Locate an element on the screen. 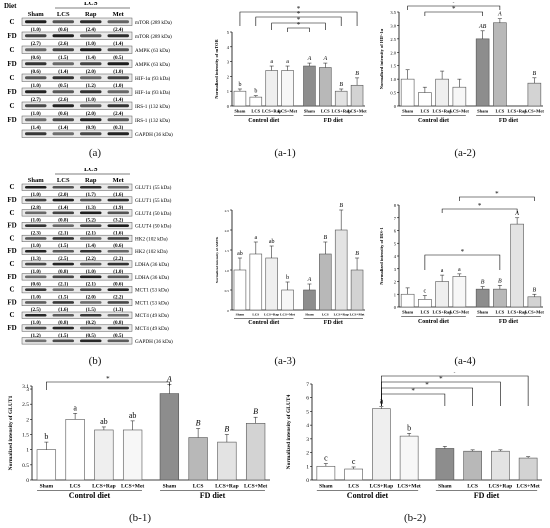  column-header: LCS is located at coordinates (63, 180).